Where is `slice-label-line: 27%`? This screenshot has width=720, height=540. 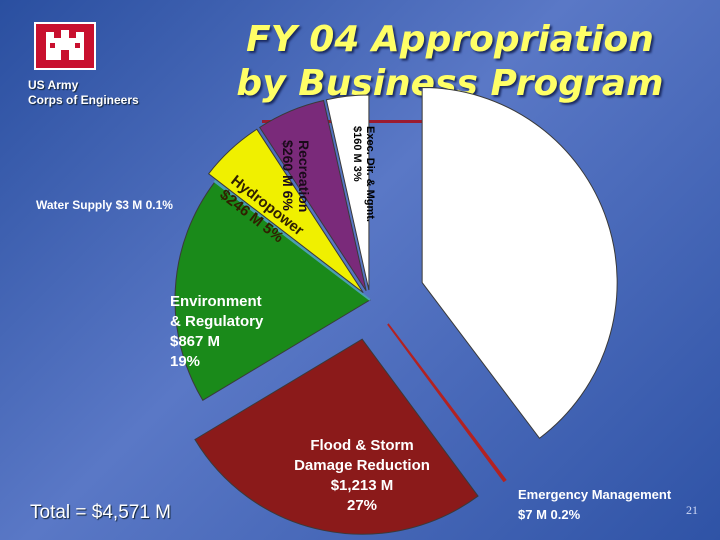
slice-label-line: 27% is located at coordinates (362, 505).